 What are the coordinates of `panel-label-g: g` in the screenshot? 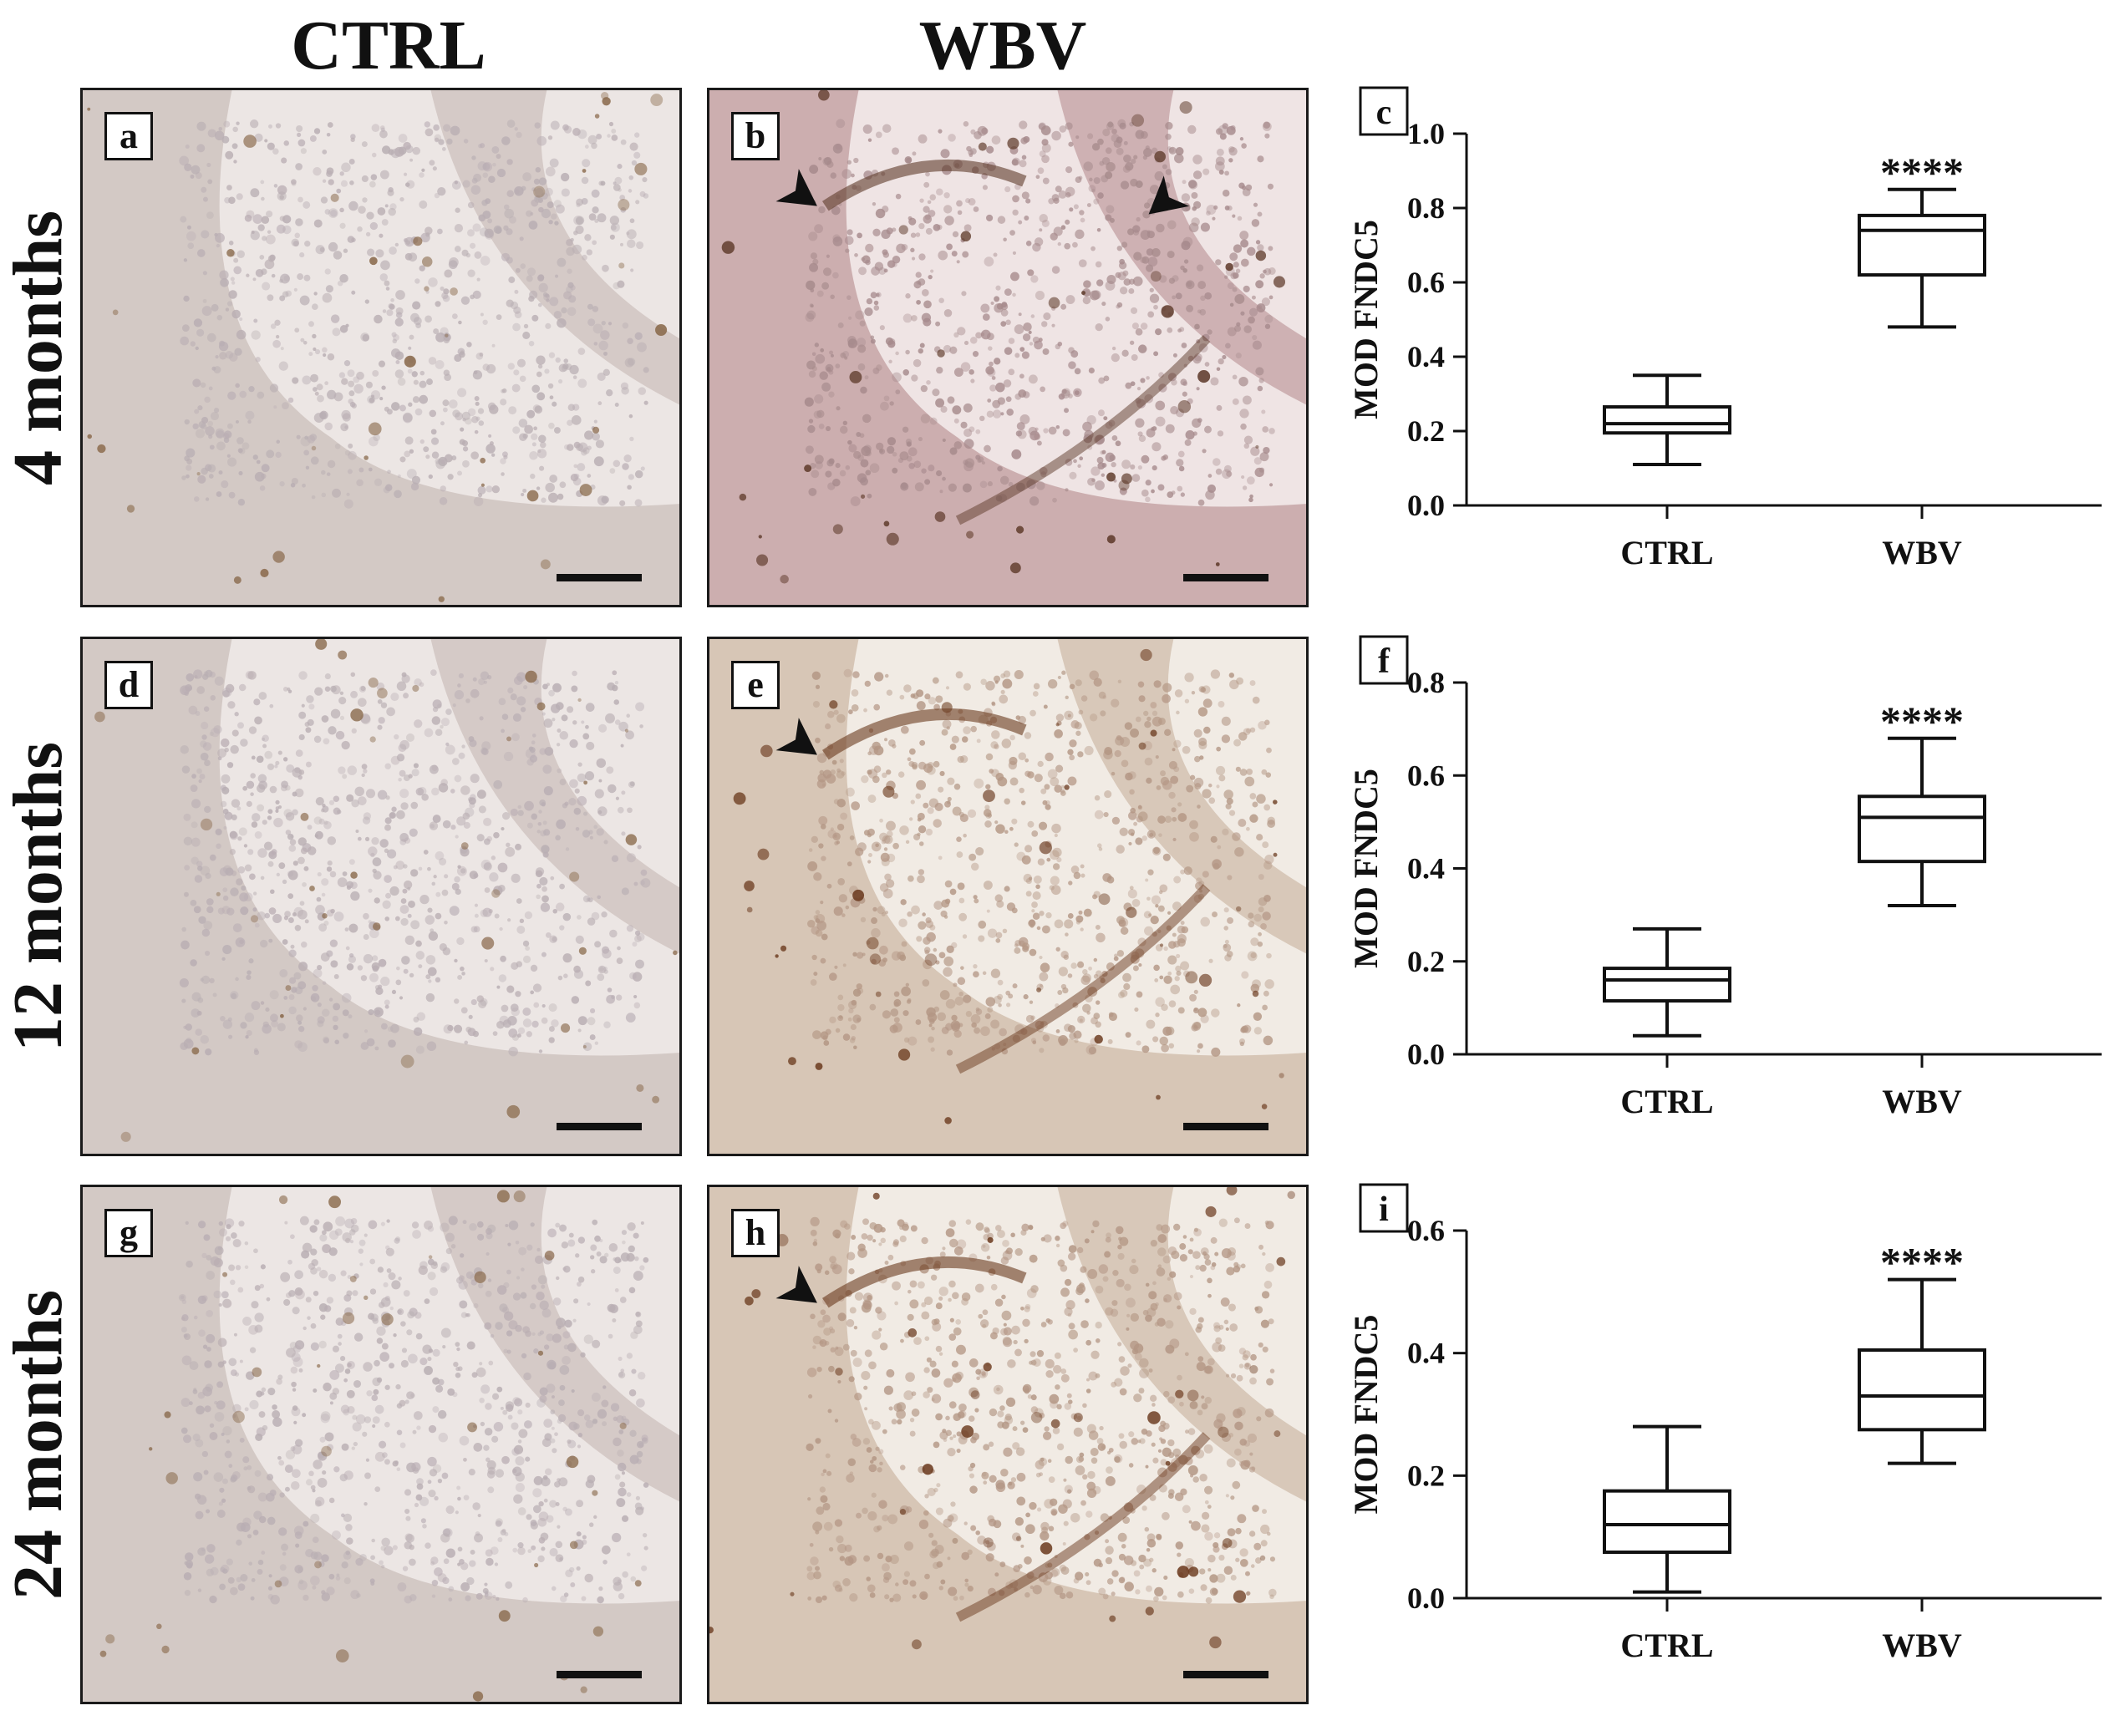 It's located at (128, 1233).